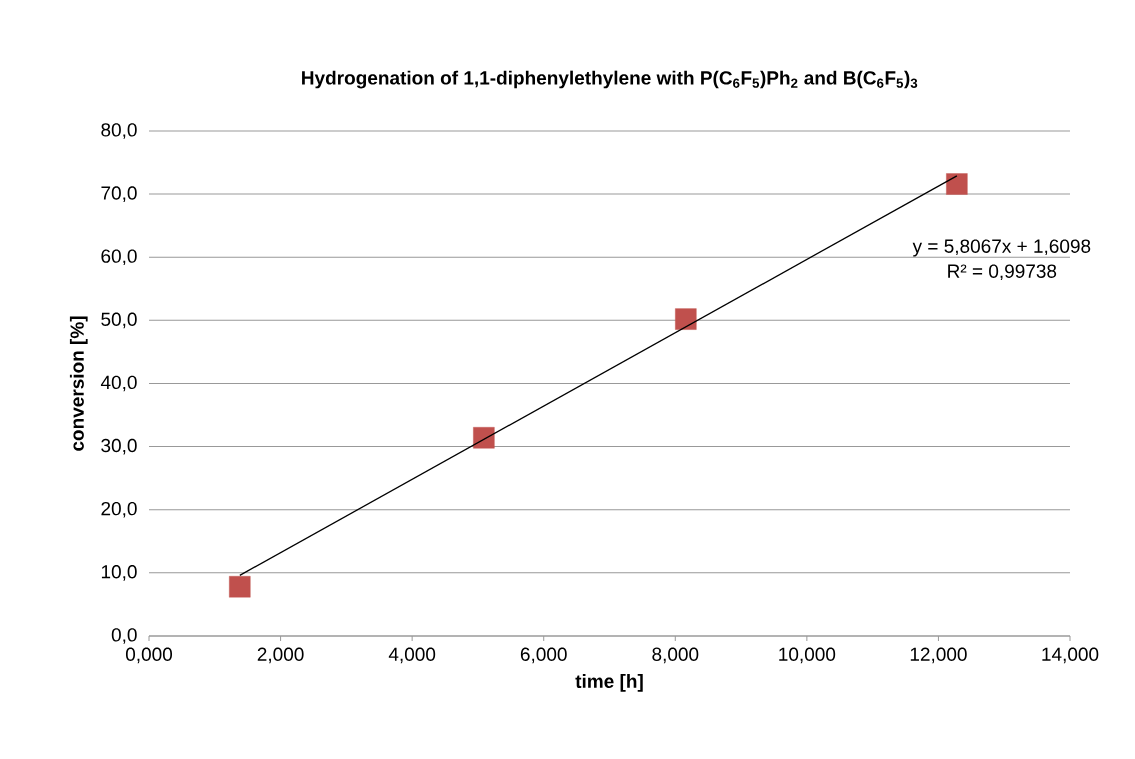 The image size is (1135, 759). What do you see at coordinates (938, 655) in the screenshot?
I see `x-tick-label: 12,000` at bounding box center [938, 655].